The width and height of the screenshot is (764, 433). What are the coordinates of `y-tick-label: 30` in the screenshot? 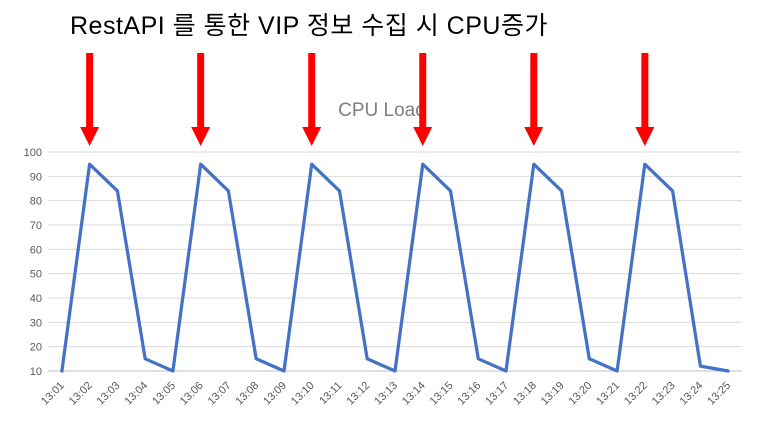 It's located at (36, 323).